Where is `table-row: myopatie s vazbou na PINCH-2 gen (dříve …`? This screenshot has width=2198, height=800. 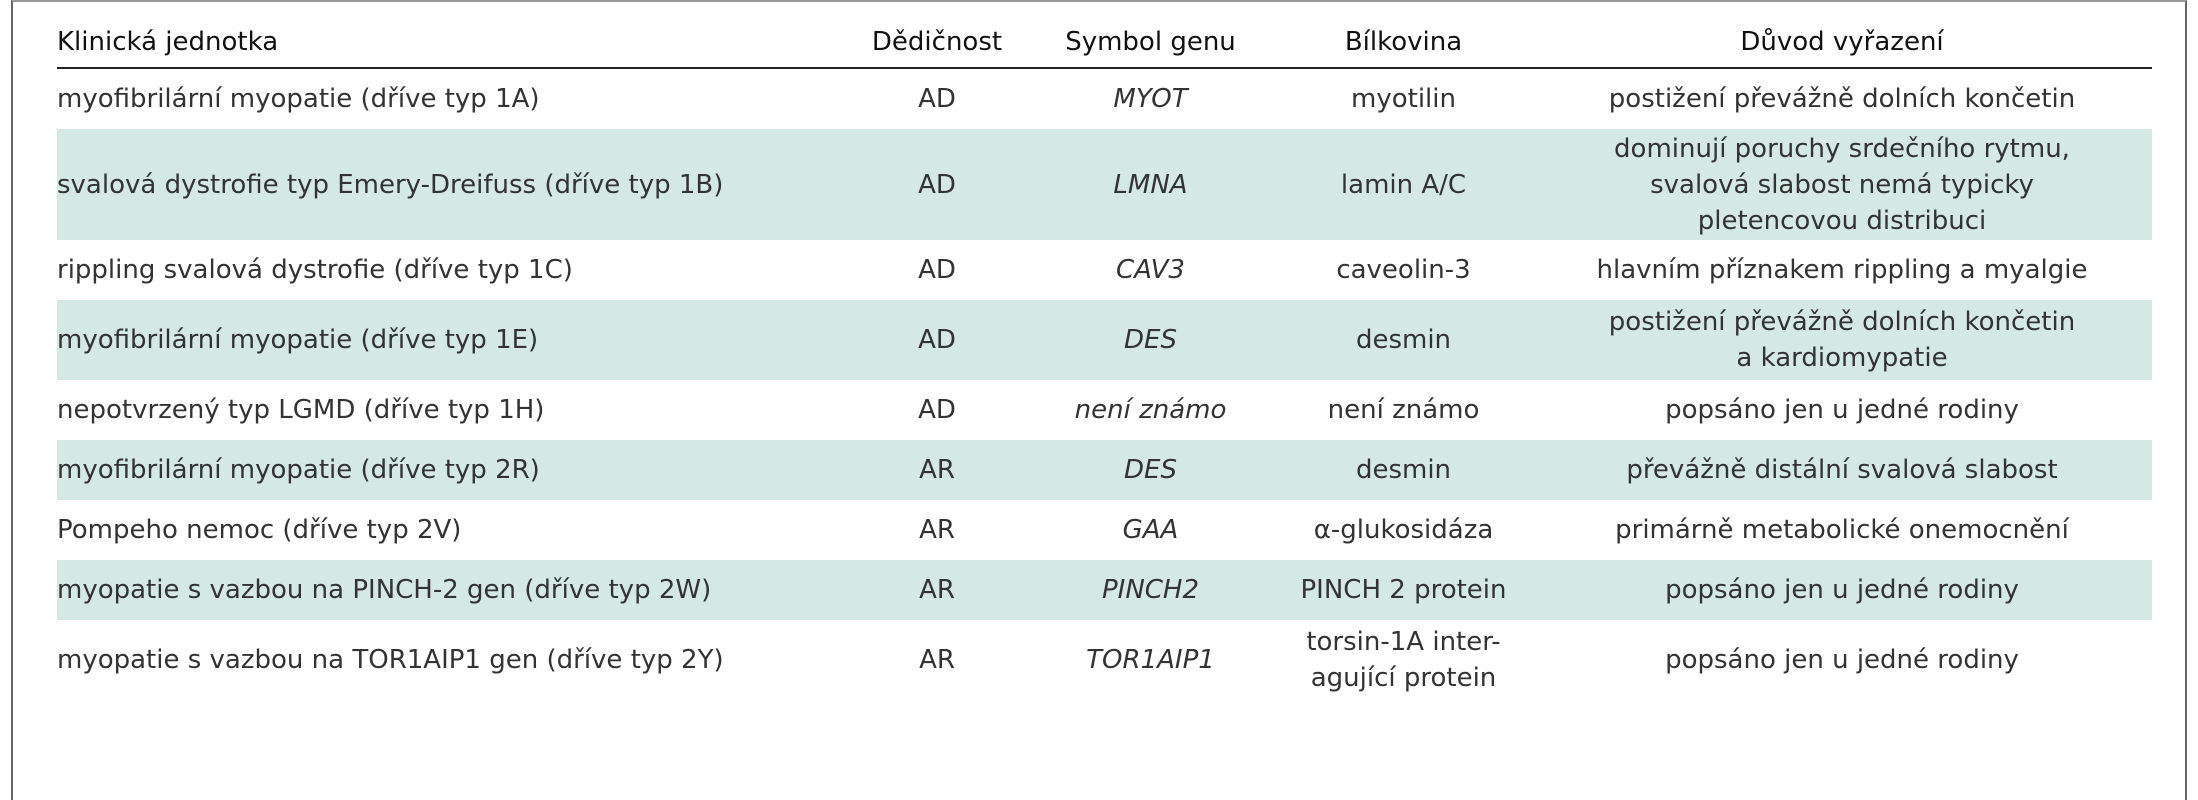 table-row: myopatie s vazbou na PINCH-2 gen (dříve … is located at coordinates (1104, 590).